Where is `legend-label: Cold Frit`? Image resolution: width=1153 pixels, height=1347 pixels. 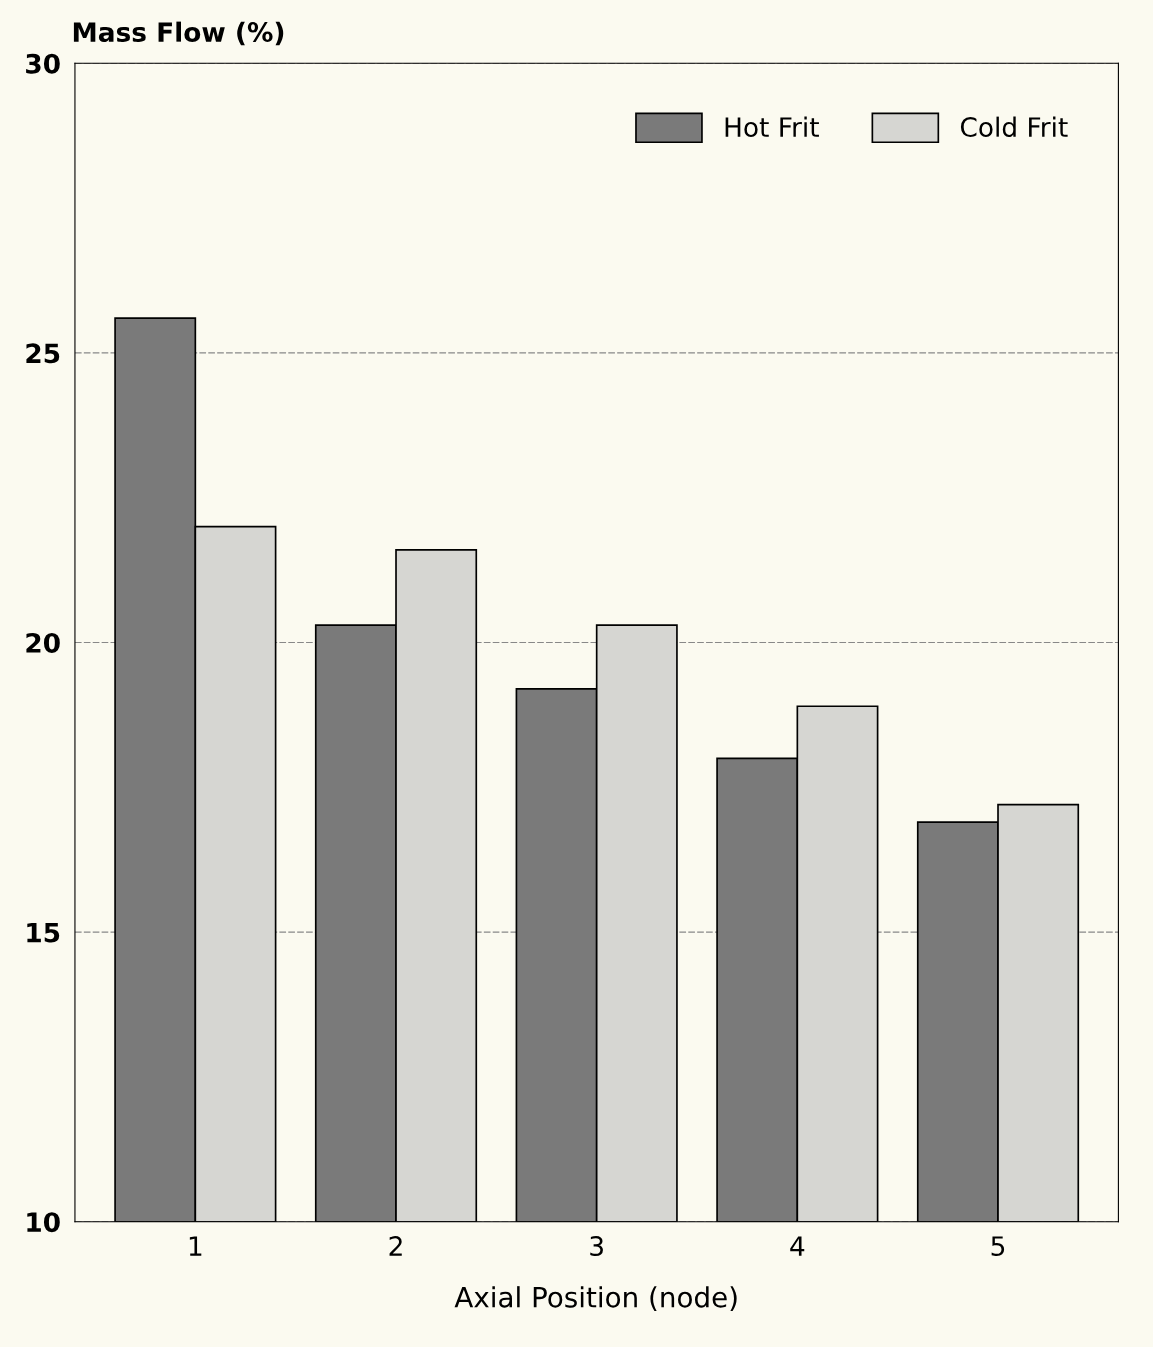 legend-label: Cold Frit is located at coordinates (1014, 127).